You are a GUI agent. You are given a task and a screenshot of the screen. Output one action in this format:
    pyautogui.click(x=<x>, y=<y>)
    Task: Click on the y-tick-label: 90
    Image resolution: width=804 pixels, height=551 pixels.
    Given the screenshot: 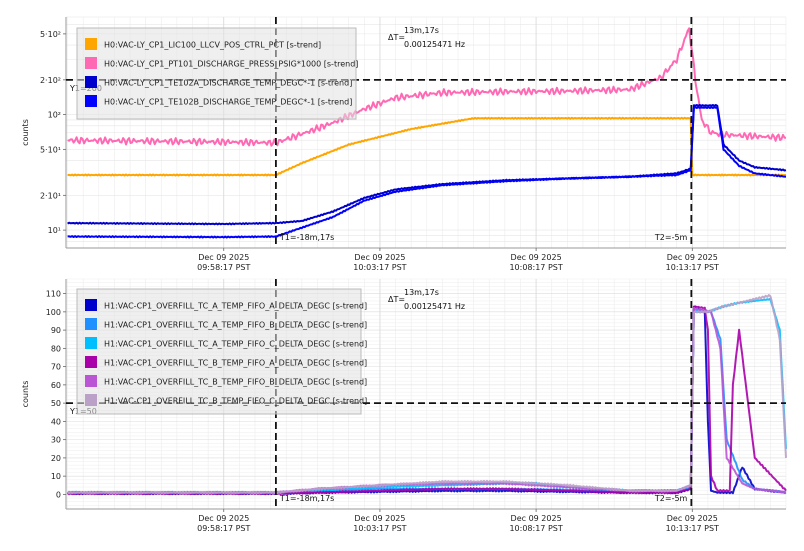 What is the action you would take?
    pyautogui.click(x=56, y=330)
    